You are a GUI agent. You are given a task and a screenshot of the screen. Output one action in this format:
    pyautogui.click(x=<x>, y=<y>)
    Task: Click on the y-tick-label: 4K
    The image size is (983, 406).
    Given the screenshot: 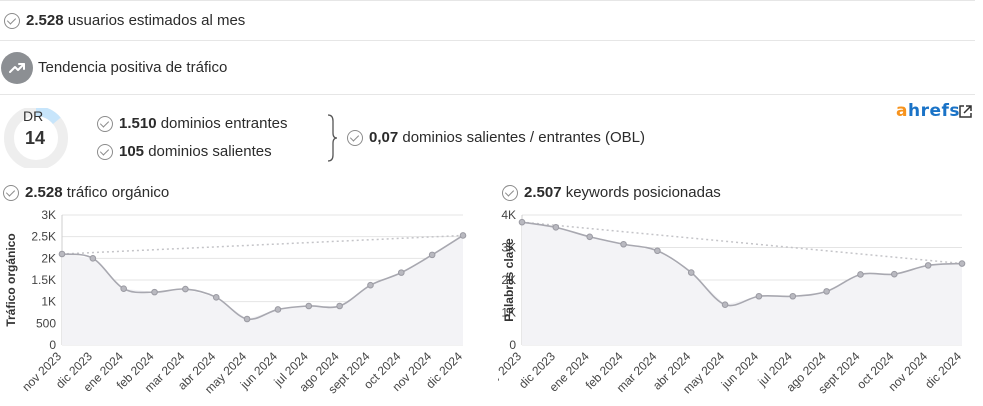 What is the action you would take?
    pyautogui.click(x=508, y=215)
    